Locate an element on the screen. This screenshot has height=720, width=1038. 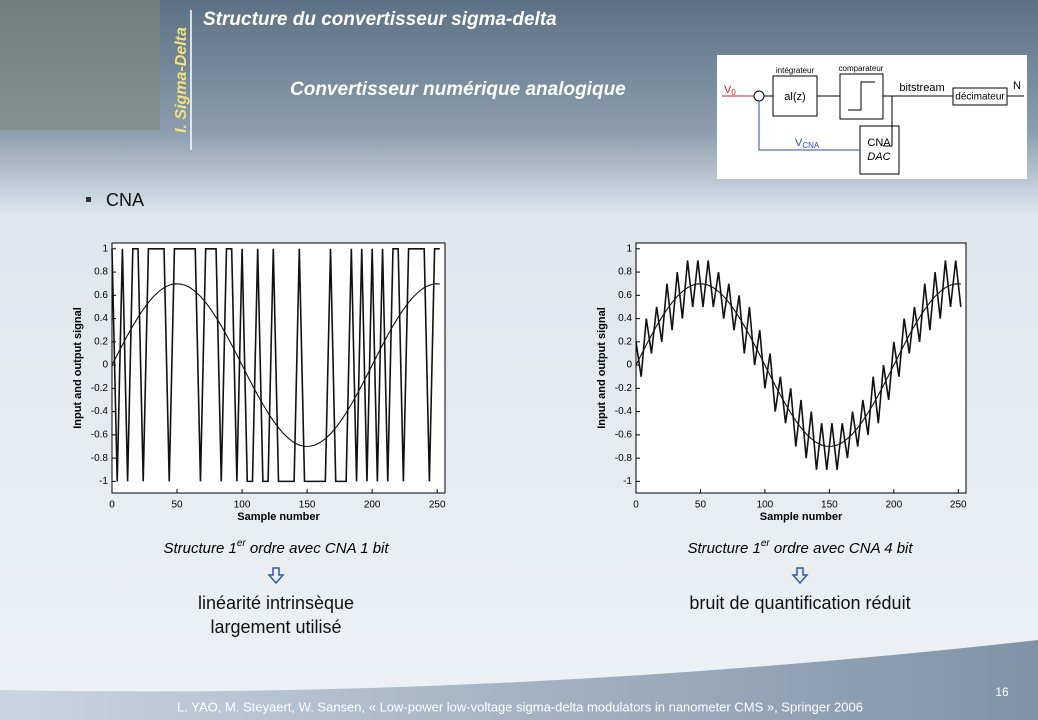
feedback-wire is located at coordinates (809, 126).